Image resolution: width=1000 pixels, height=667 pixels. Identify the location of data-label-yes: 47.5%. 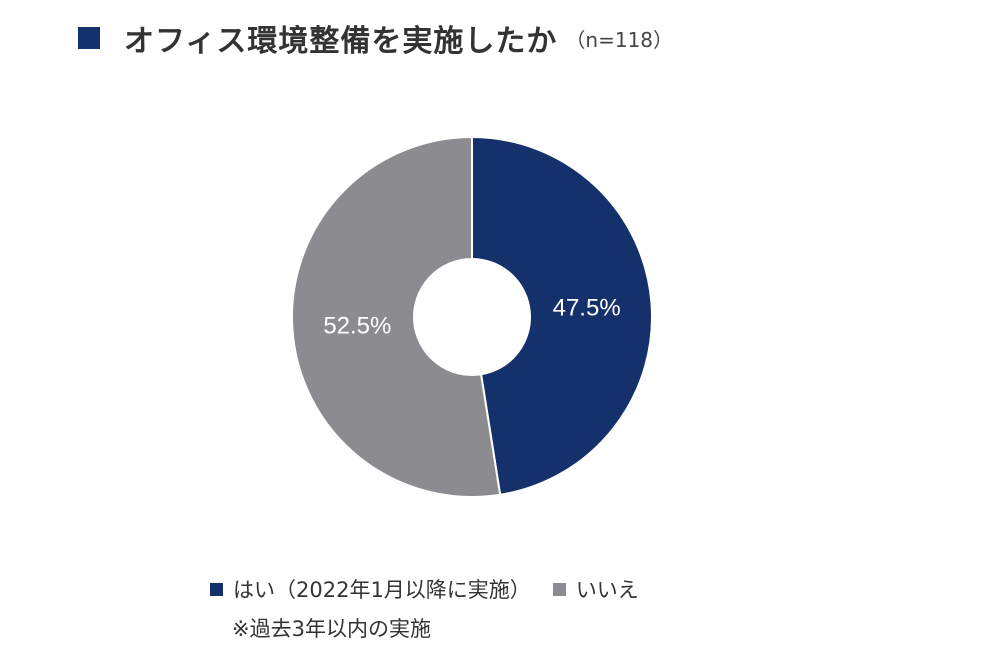
(587, 307).